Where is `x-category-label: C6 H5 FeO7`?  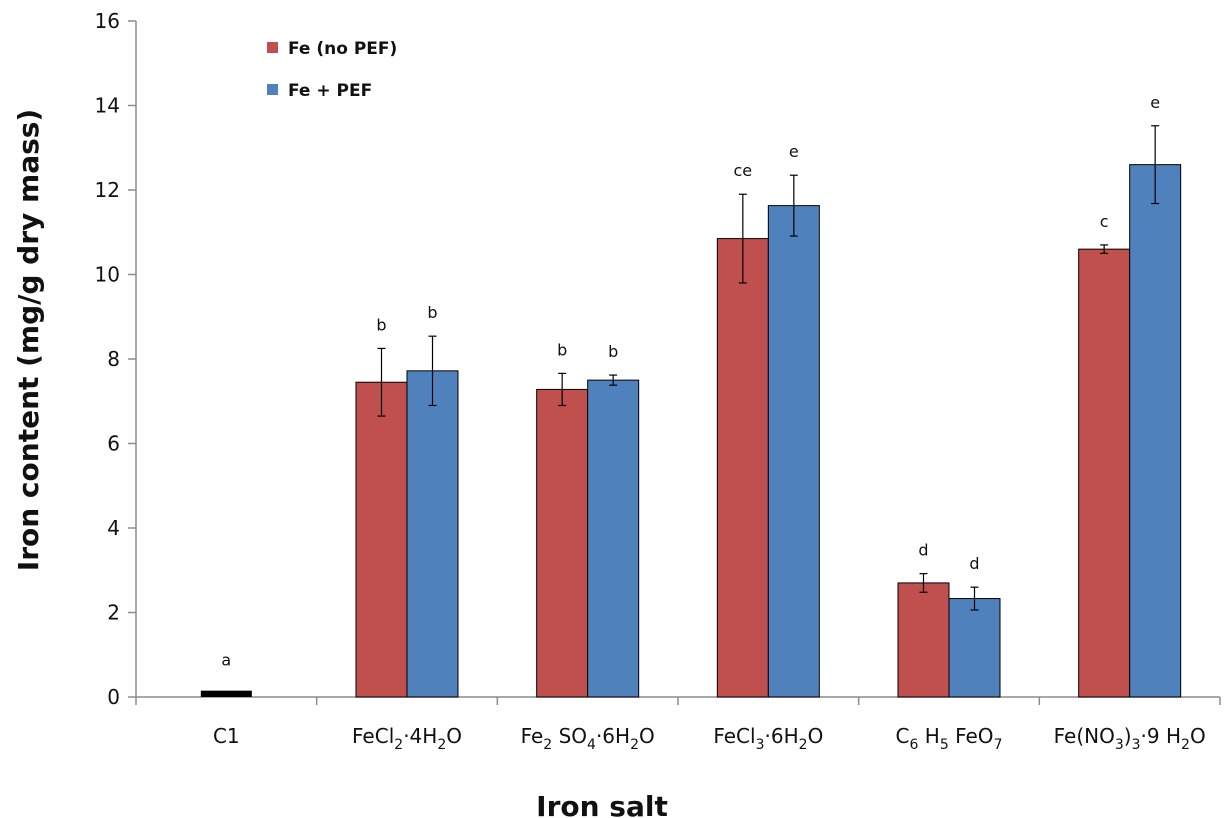 x-category-label: C6 H5 FeO7 is located at coordinates (949, 738).